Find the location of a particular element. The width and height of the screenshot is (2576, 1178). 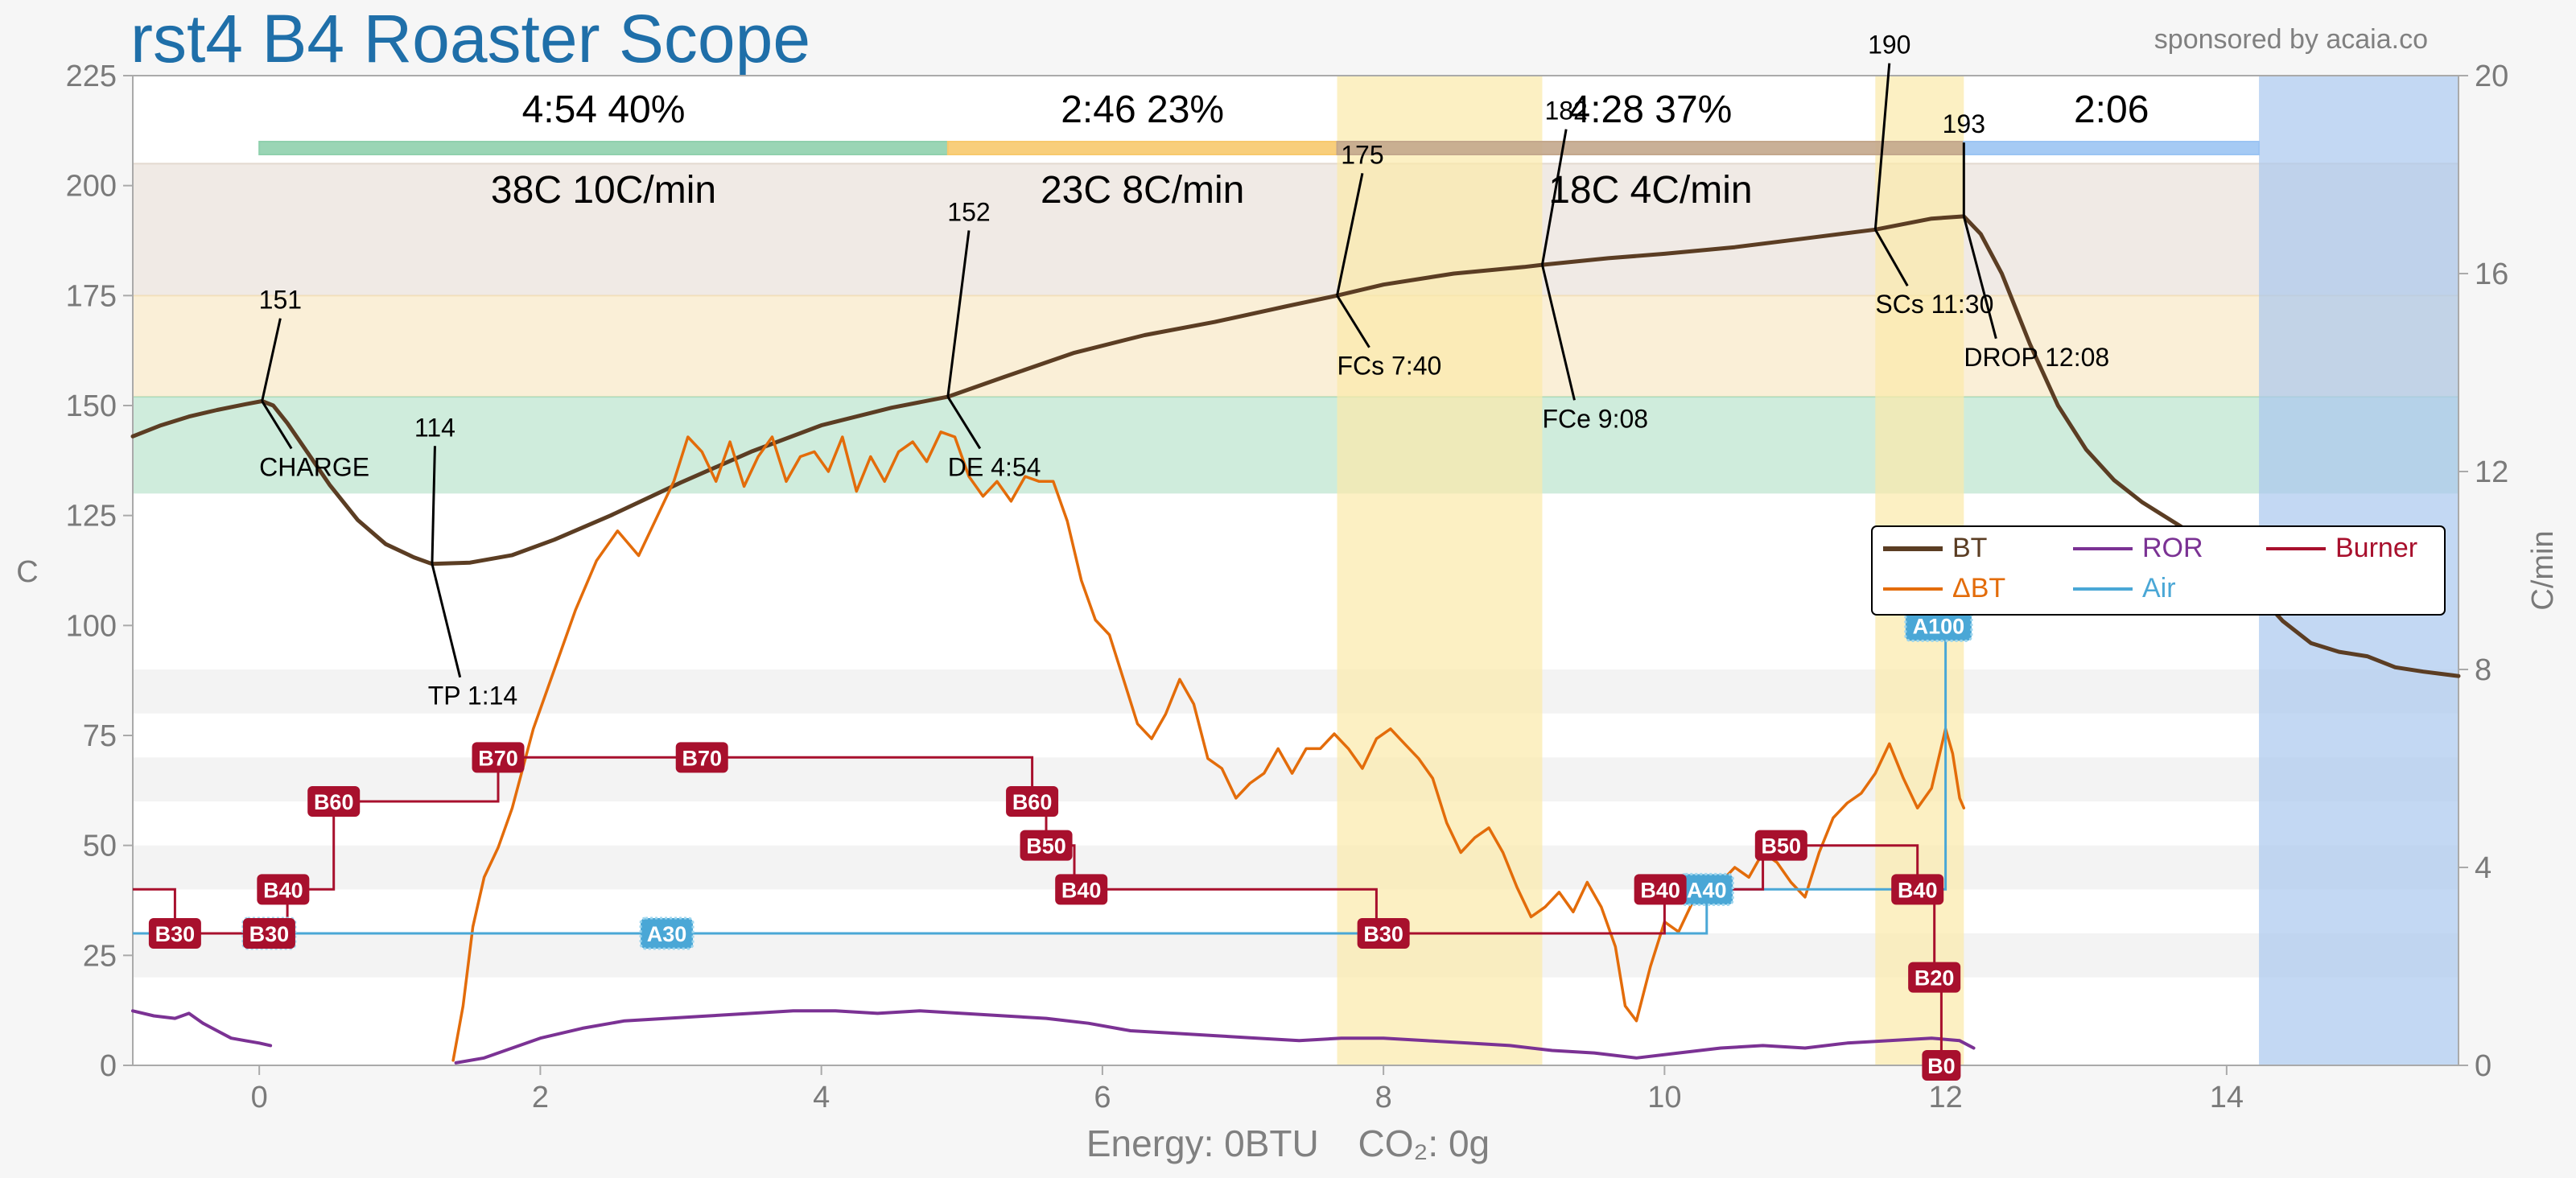

y-tick-label: 225 is located at coordinates (91, 76).